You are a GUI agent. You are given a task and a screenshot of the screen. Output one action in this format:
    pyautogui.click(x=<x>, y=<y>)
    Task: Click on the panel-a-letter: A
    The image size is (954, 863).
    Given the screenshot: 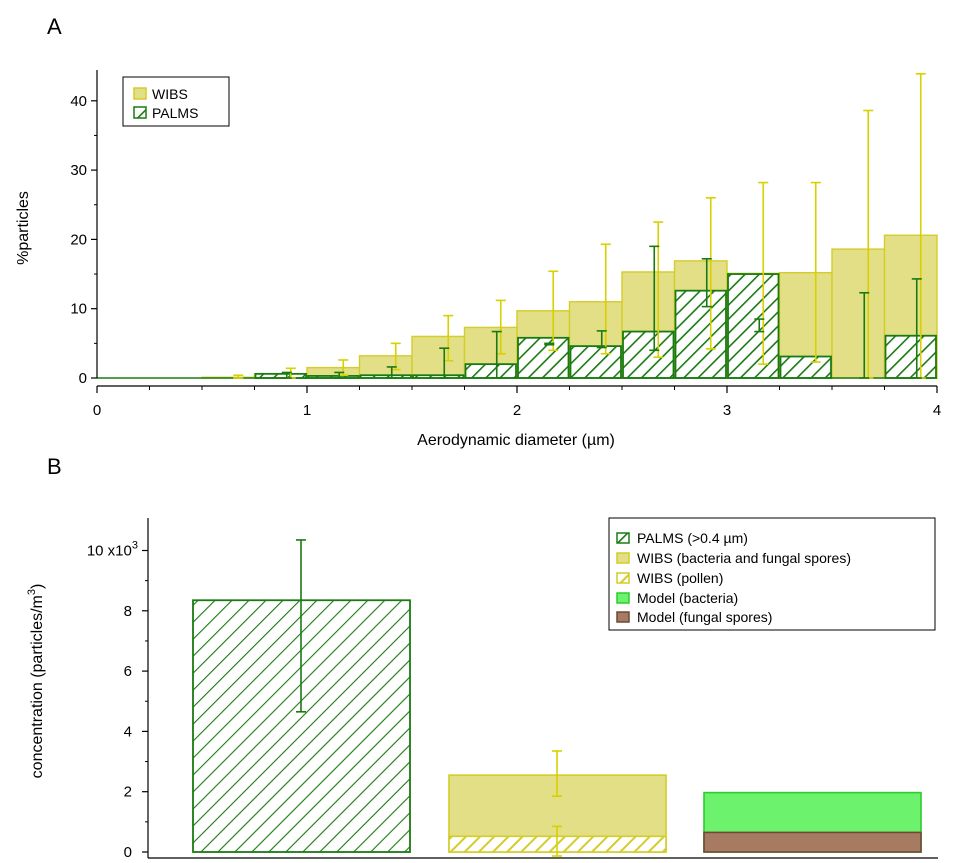 What is the action you would take?
    pyautogui.click(x=54, y=26)
    